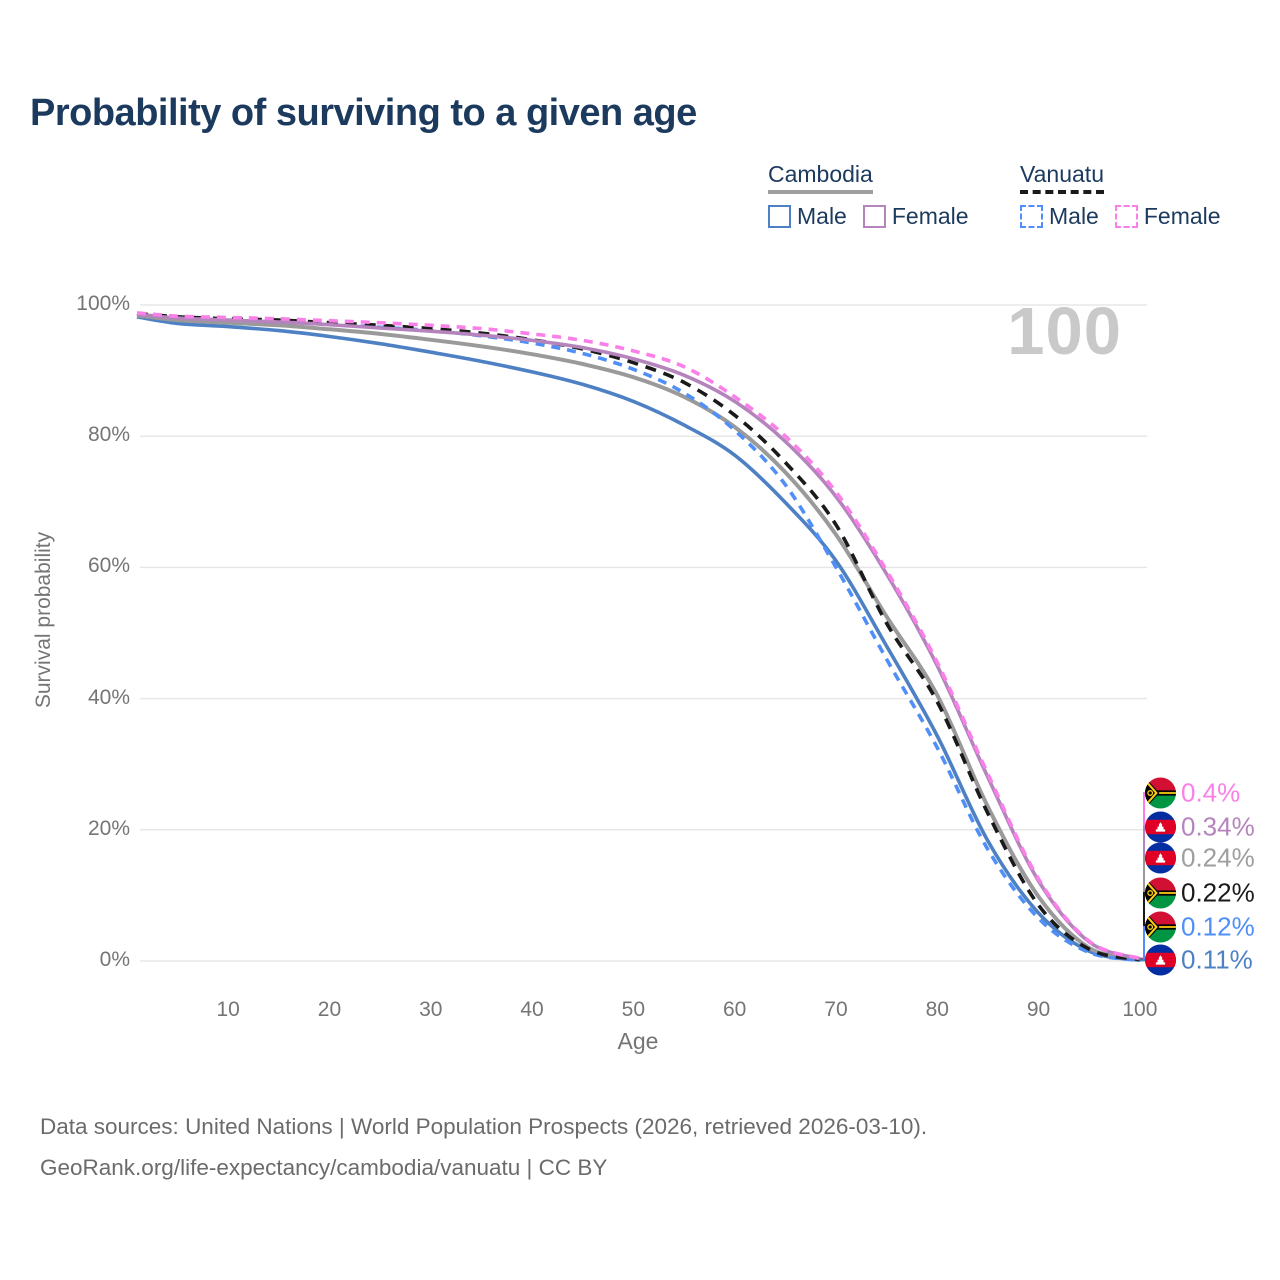  Describe the element at coordinates (363, 113) in the screenshot. I see `page-title: Probability of surviving to a given age` at that location.